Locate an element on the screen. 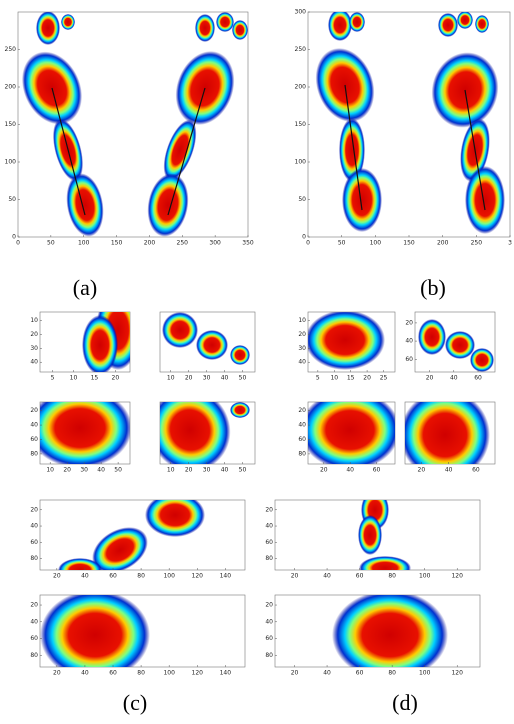 This screenshot has height=724, width=514. heatmap-plot: 20 40 60 is located at coordinates (450, 437).